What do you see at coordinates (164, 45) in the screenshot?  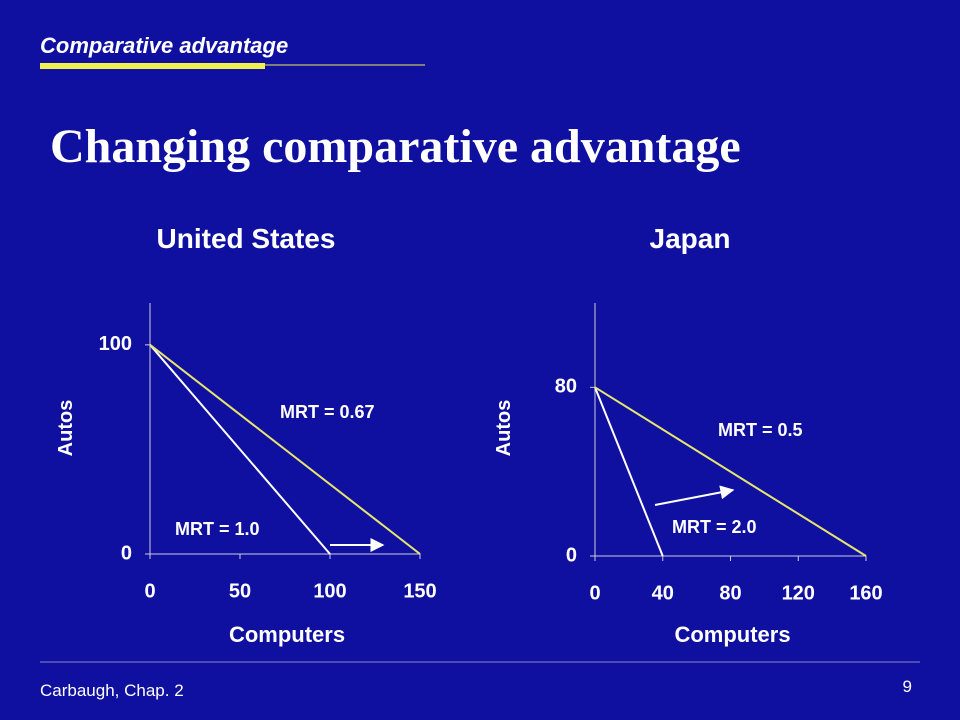 I see `section-title: Comparative advantage` at bounding box center [164, 45].